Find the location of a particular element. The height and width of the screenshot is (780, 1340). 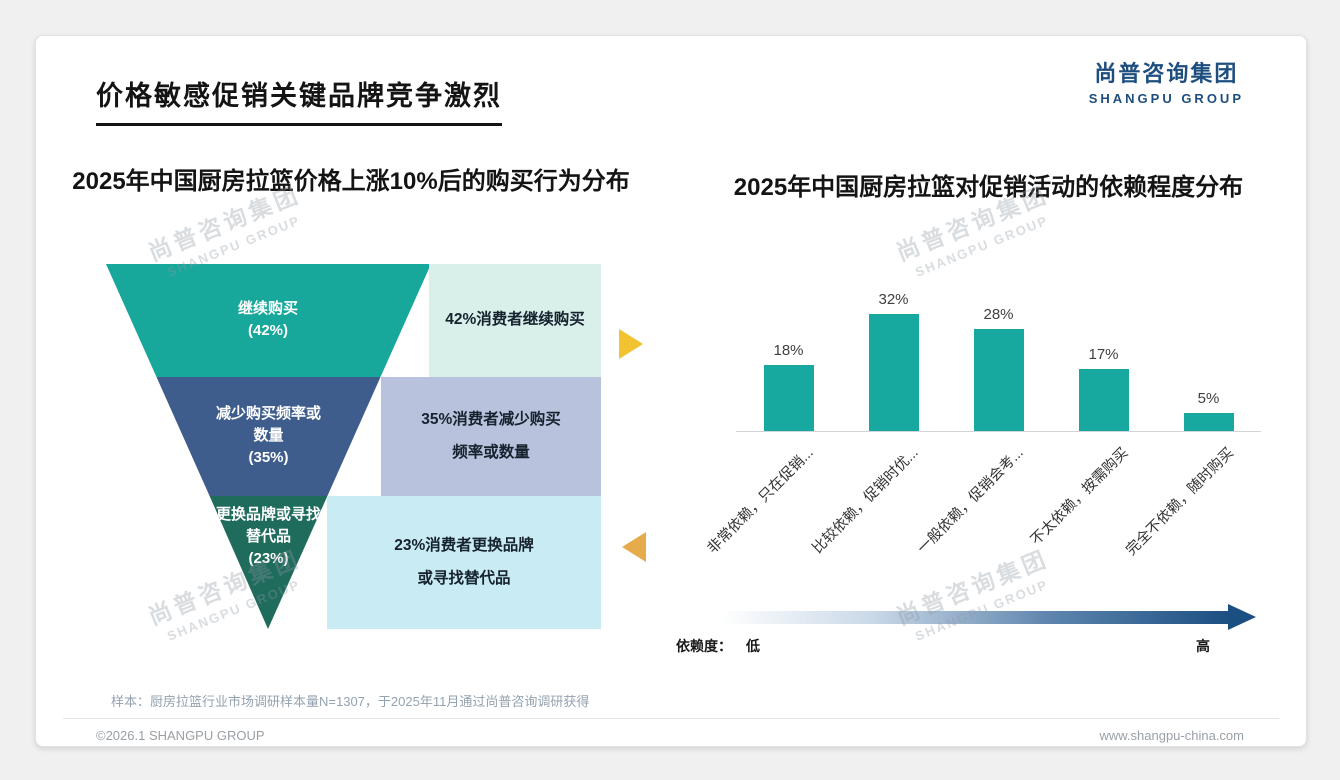

funnel-segment-continue is located at coordinates (268, 320).